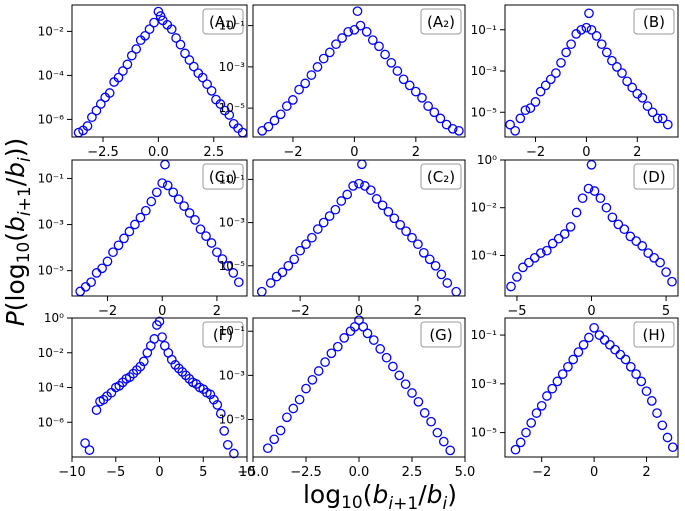 The width and height of the screenshot is (685, 511). I want to click on x-tick-label: −5, so click(115, 472).